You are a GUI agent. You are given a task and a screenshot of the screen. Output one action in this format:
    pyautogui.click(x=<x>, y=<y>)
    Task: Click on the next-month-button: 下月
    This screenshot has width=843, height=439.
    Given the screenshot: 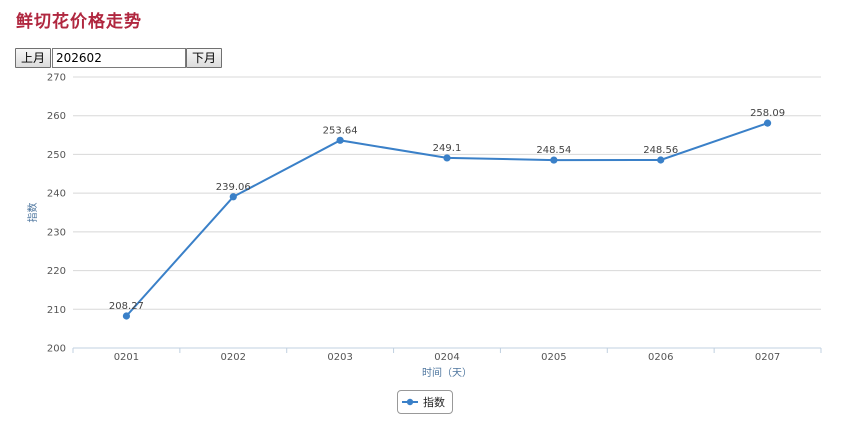 What is the action you would take?
    pyautogui.click(x=204, y=58)
    